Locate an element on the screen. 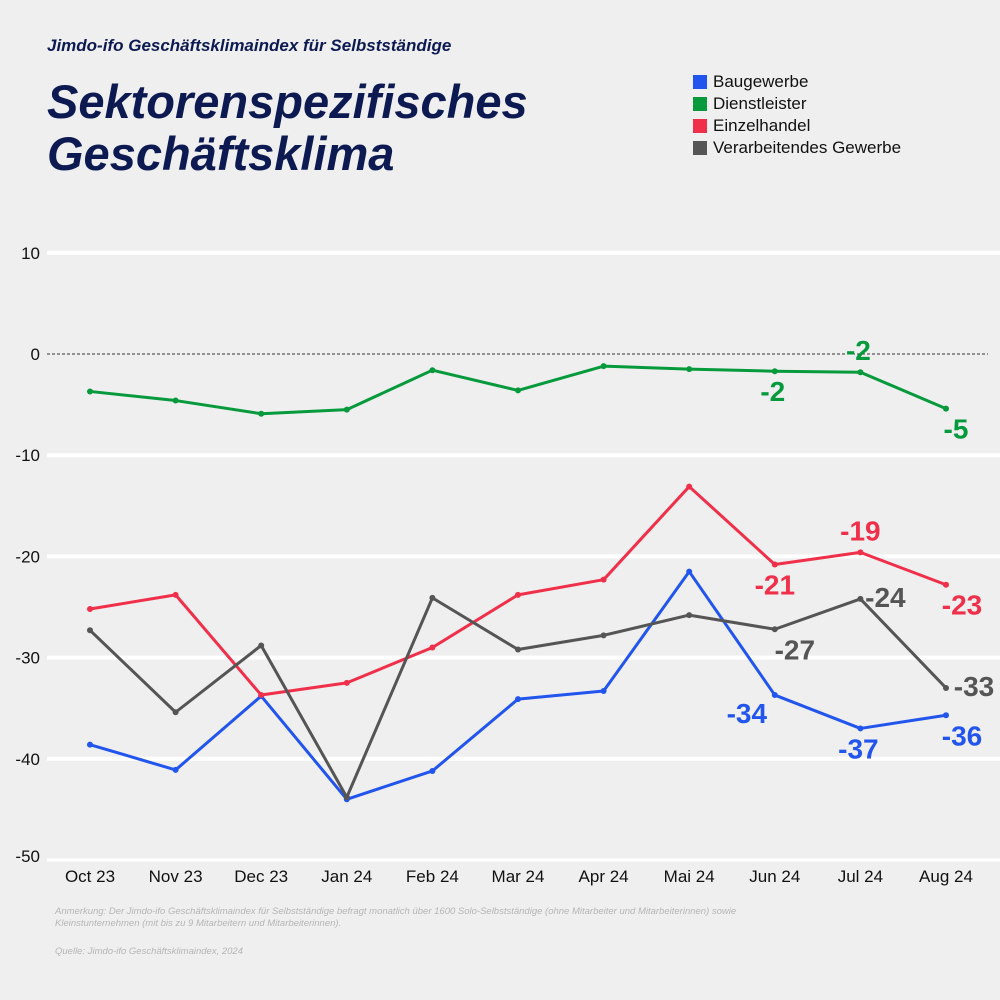 This screenshot has width=1000, height=1000. y-tick-label: -40 is located at coordinates (27, 759).